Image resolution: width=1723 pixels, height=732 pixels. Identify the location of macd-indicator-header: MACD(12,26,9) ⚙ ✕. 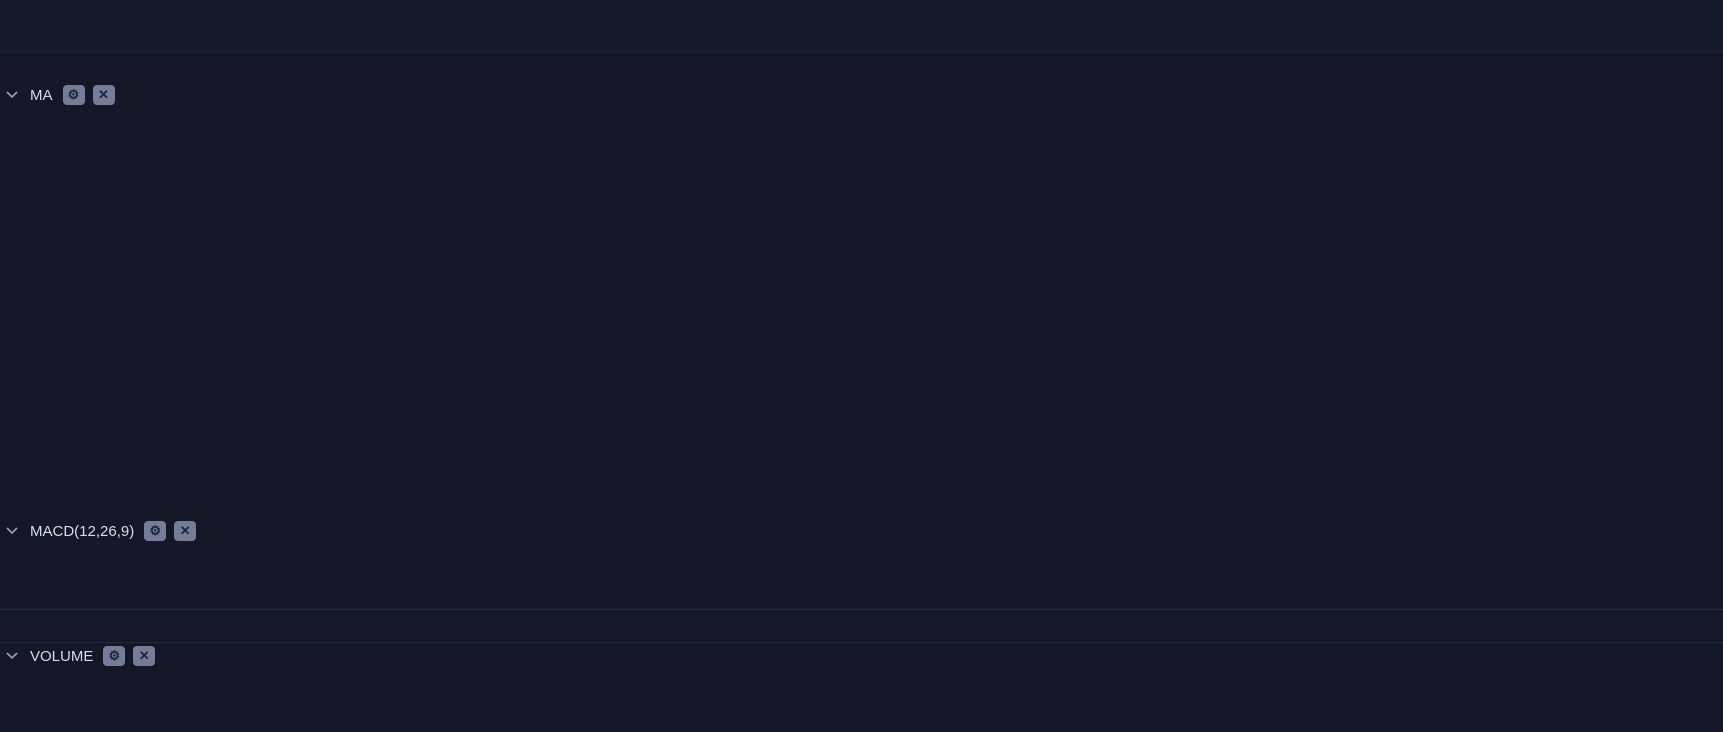
(105, 531).